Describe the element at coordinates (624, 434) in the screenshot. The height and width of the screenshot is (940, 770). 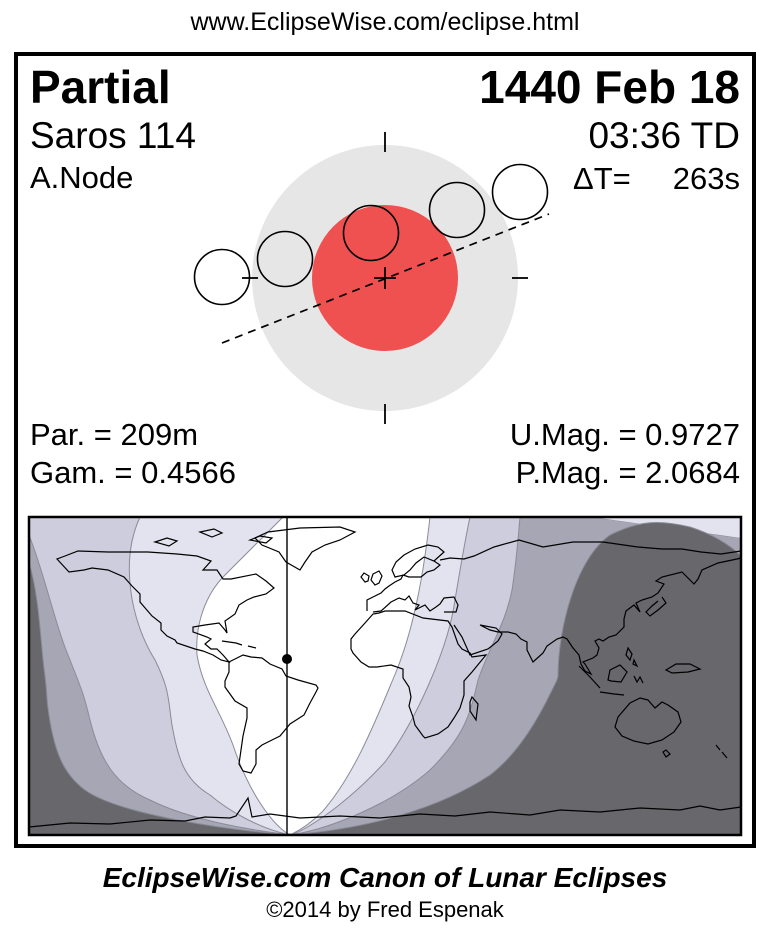
I see `umbral-magnitude-stat: U.Mag. = 0.9727` at that location.